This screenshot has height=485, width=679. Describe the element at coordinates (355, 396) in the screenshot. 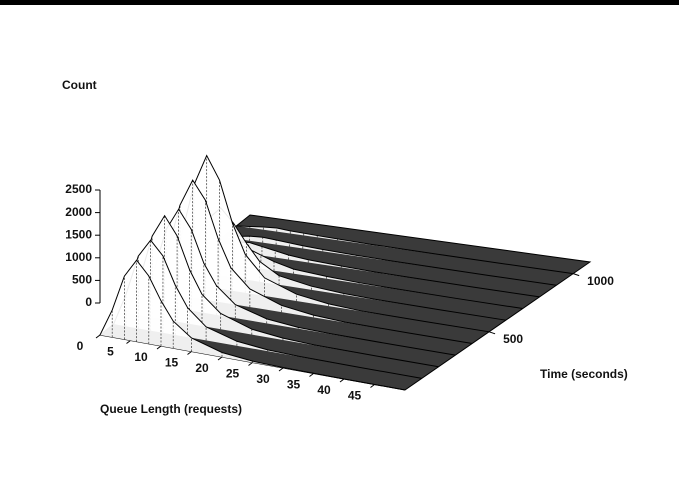

I see `x-tick-label: 45` at that location.